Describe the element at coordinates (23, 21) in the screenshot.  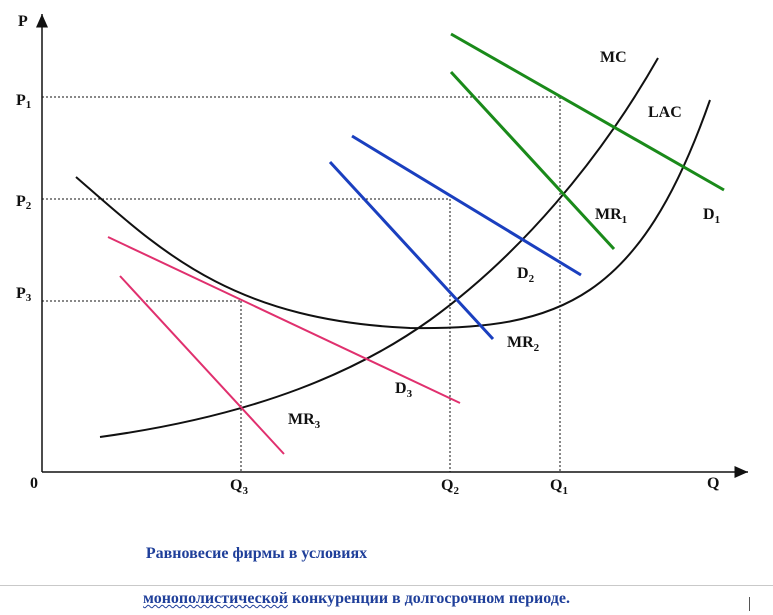
I see `y-axis-label: P` at that location.